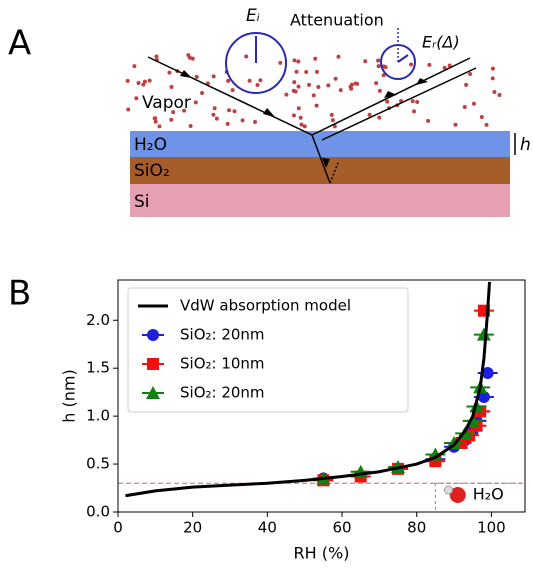 This screenshot has width=533, height=579. What do you see at coordinates (341, 528) in the screenshot?
I see `x-tick-label: 60` at bounding box center [341, 528].